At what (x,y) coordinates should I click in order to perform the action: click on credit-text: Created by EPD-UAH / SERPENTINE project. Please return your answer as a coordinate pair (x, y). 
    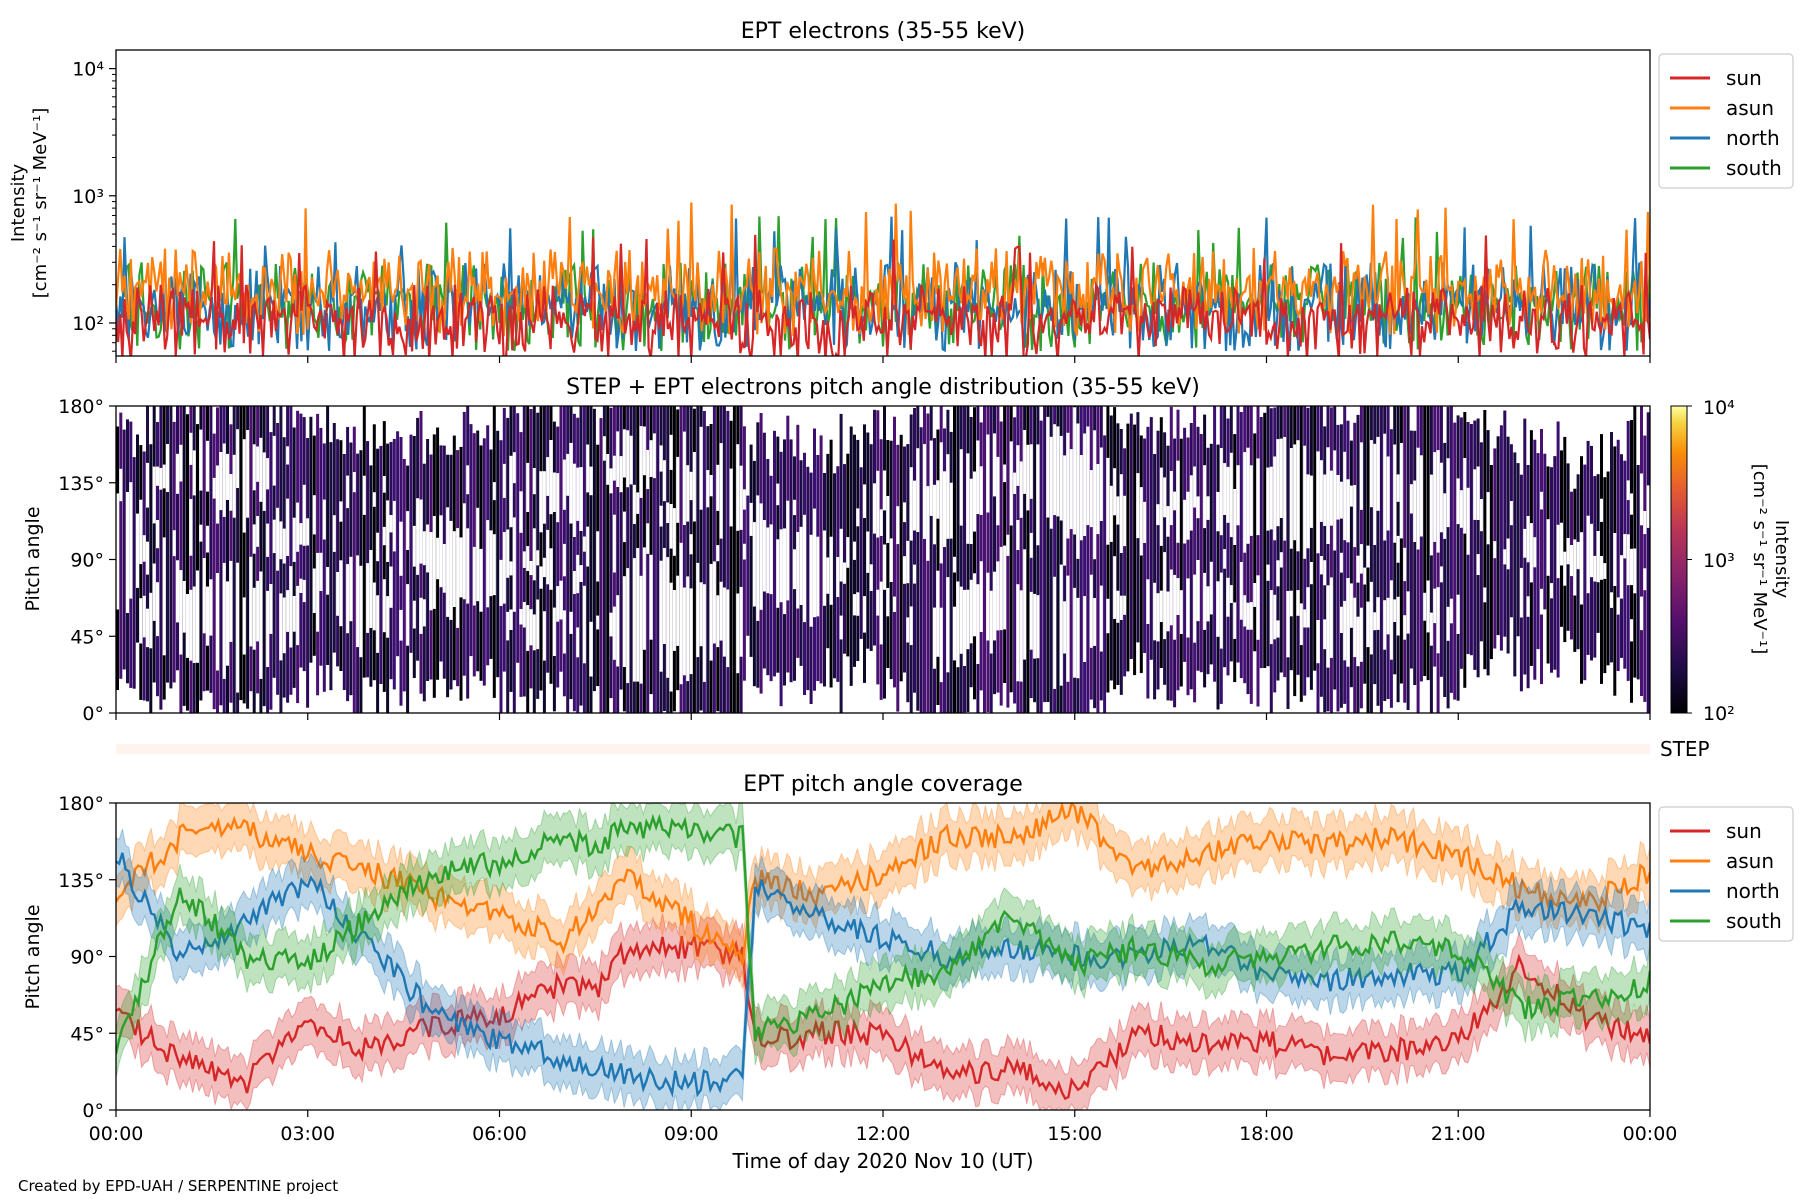
    Looking at the image, I should click on (178, 1186).